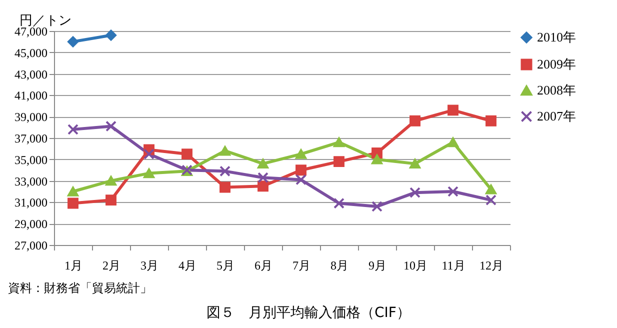 The width and height of the screenshot is (617, 328). Describe the element at coordinates (73, 265) in the screenshot. I see `x-tick-label: 1月` at that location.